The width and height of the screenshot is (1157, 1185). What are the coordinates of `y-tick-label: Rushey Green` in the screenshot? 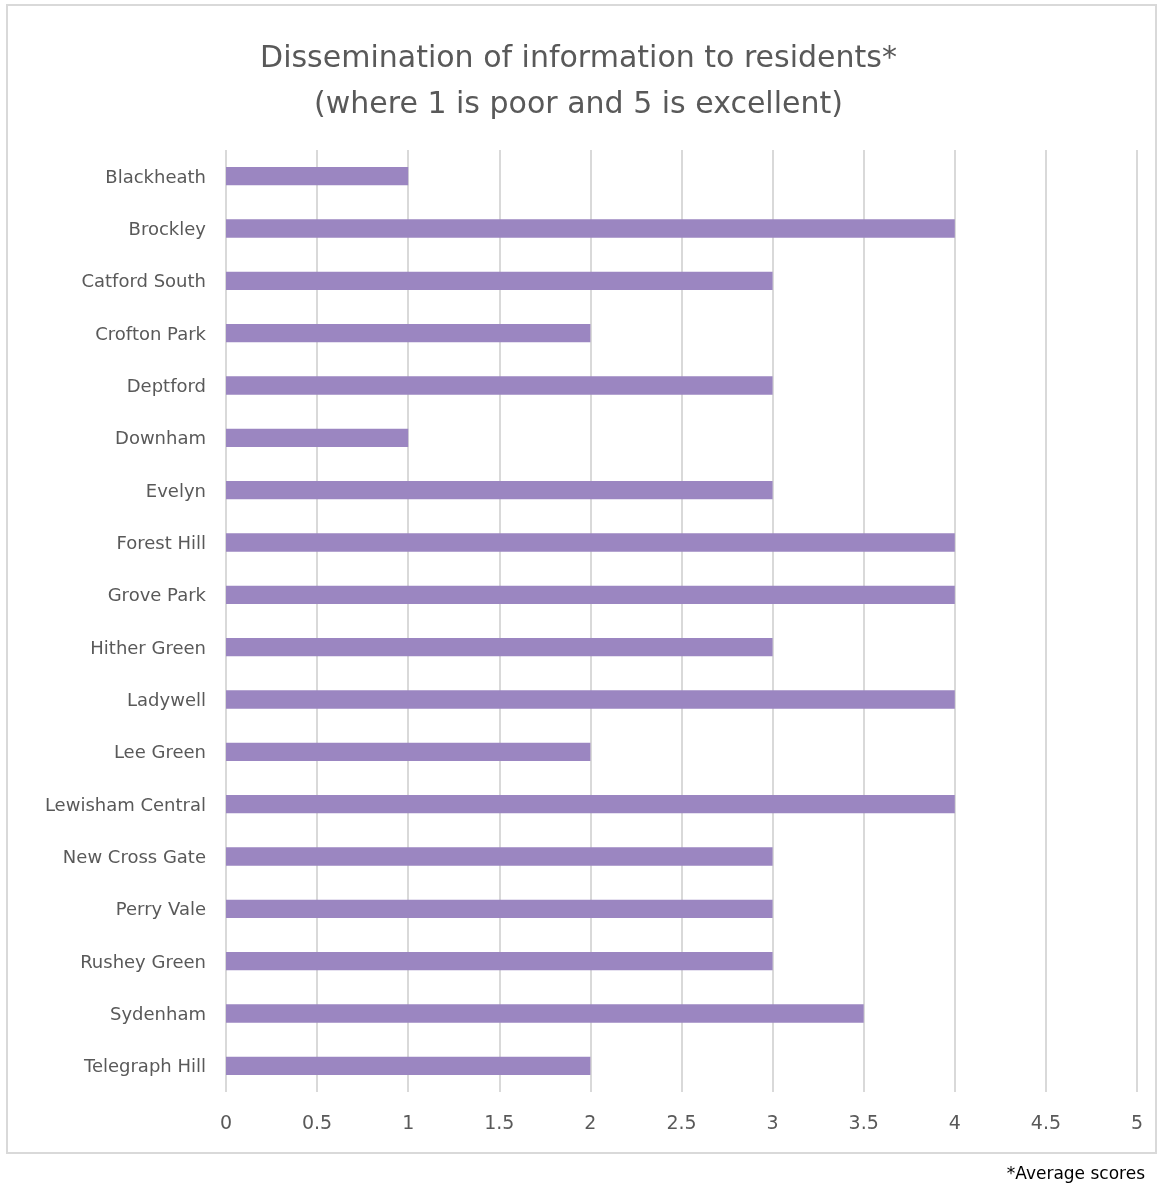 It's located at (143, 961).